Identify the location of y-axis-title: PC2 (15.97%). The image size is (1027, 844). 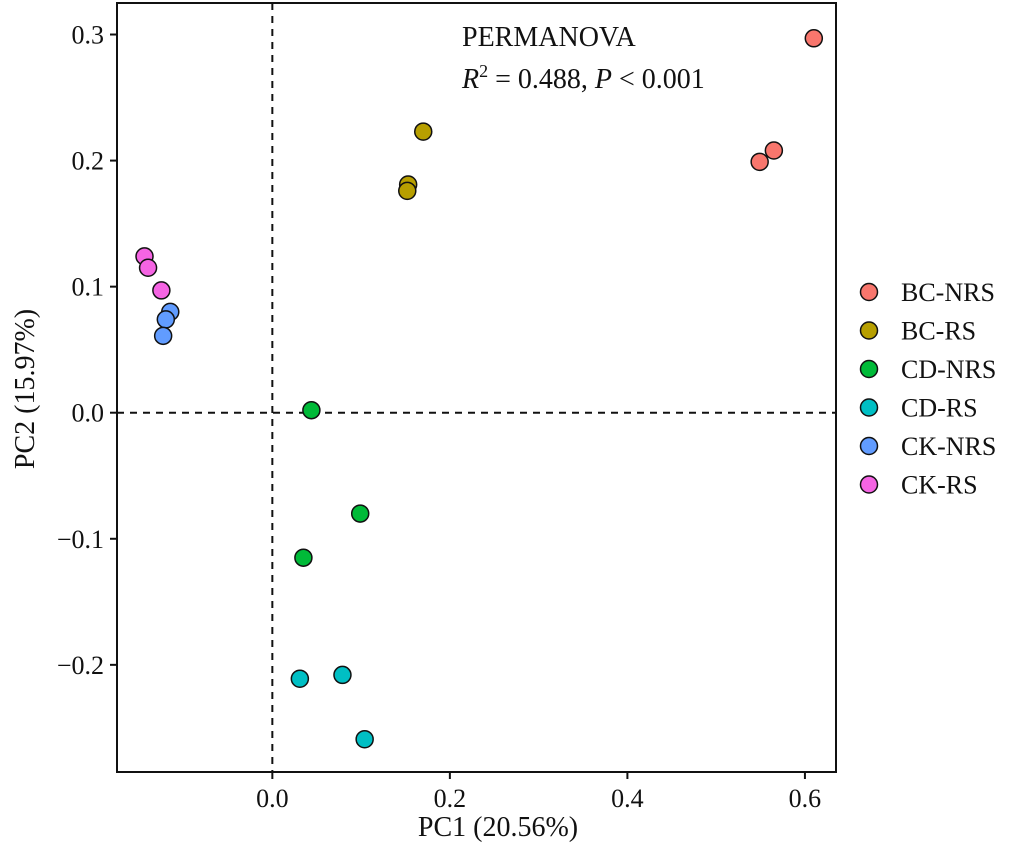
(25, 389).